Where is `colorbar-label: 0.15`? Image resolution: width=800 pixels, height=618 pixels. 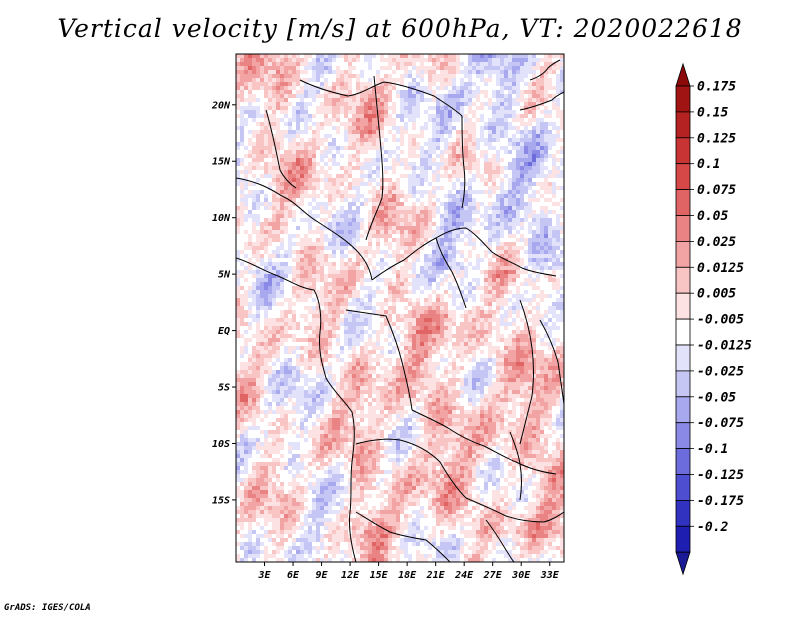 colorbar-label: 0.15 is located at coordinates (712, 112).